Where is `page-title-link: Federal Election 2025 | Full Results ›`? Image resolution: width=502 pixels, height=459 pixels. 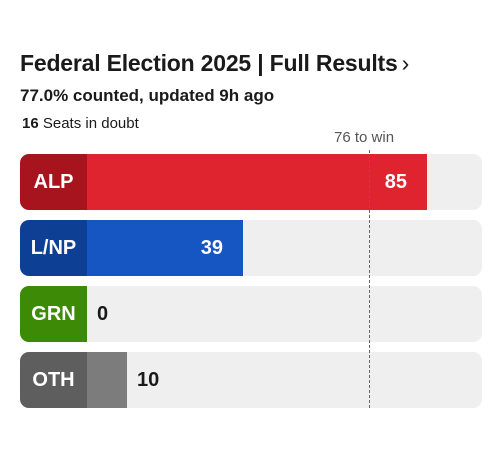 page-title-link: Federal Election 2025 | Full Results › is located at coordinates (255, 63).